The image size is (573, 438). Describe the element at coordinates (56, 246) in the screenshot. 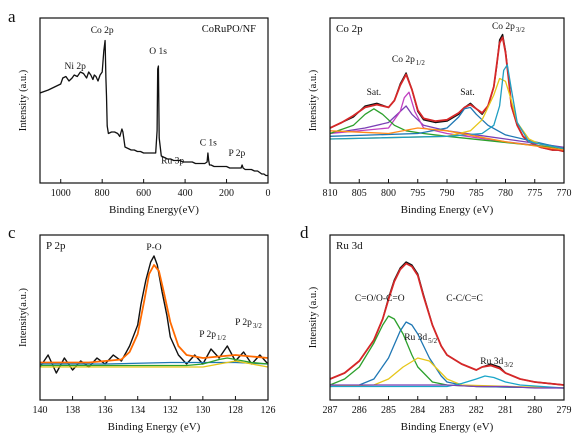

I see `panel-title: P 2p` at that location.